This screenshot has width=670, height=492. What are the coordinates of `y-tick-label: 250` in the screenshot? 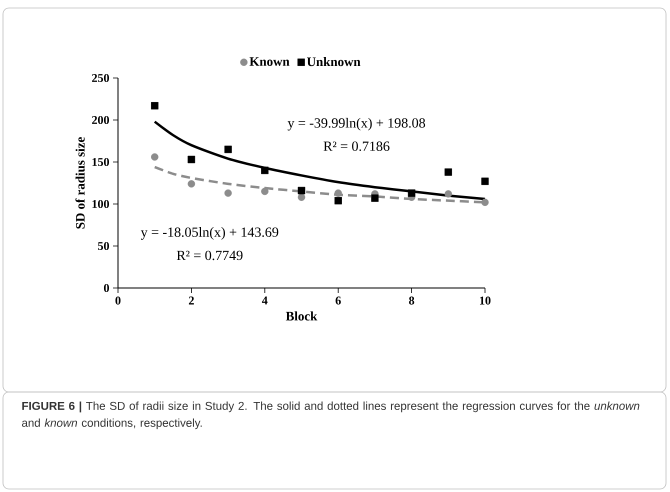 It's located at (101, 78).